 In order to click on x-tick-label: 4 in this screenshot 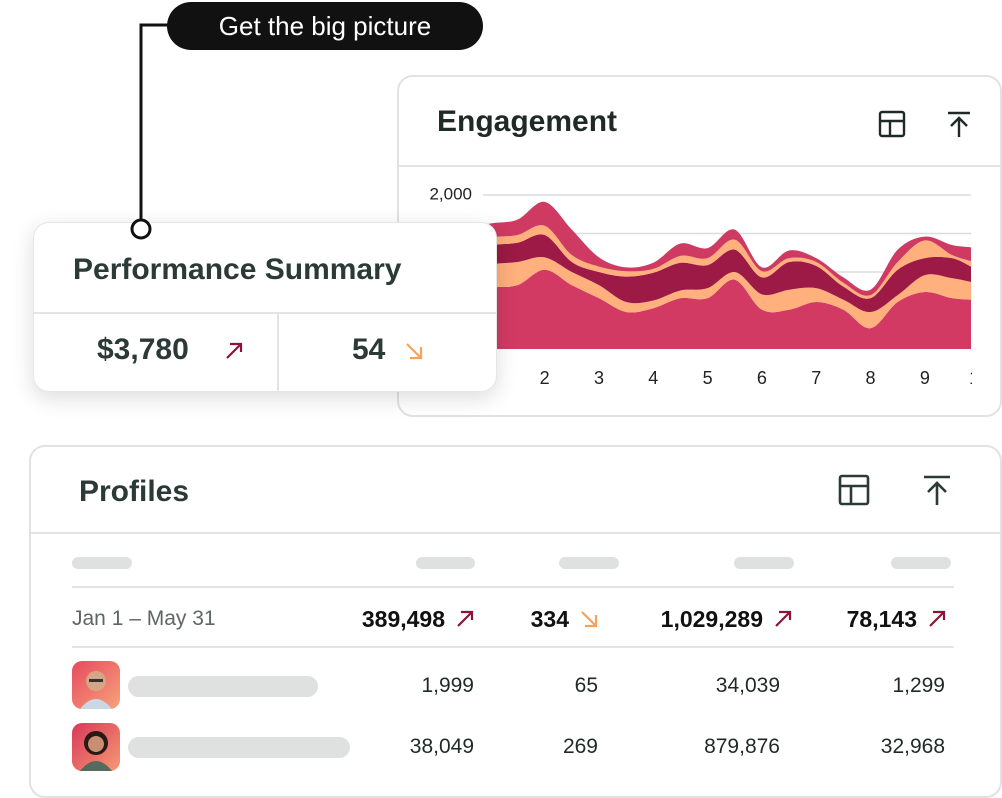, I will do `click(653, 378)`.